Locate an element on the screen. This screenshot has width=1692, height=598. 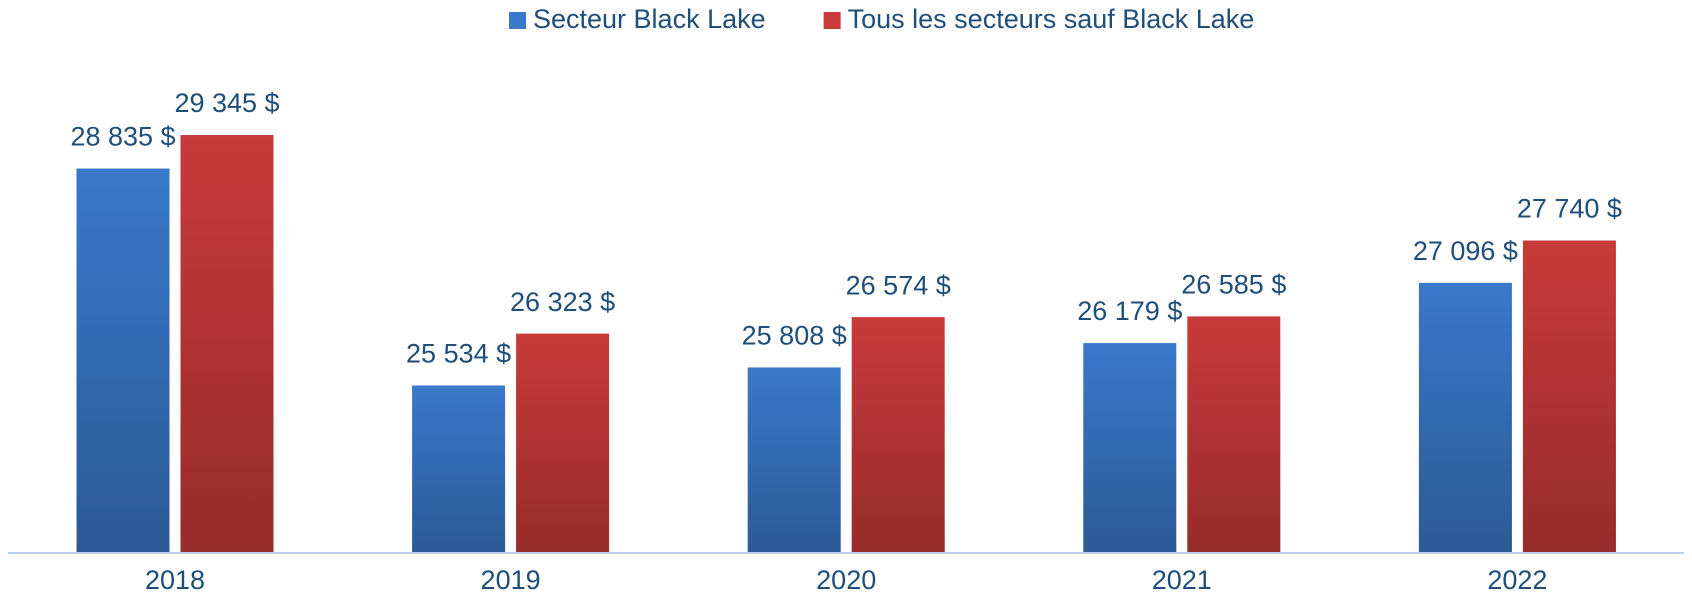
data-label: 26 574 $ is located at coordinates (898, 285).